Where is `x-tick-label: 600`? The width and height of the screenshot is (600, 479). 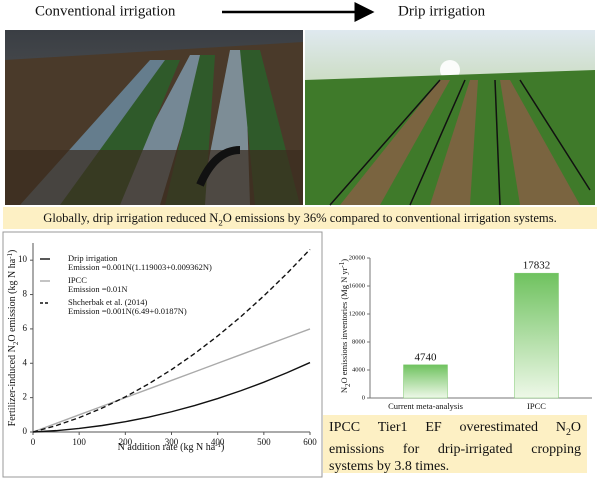 x-tick-label: 600 is located at coordinates (310, 442).